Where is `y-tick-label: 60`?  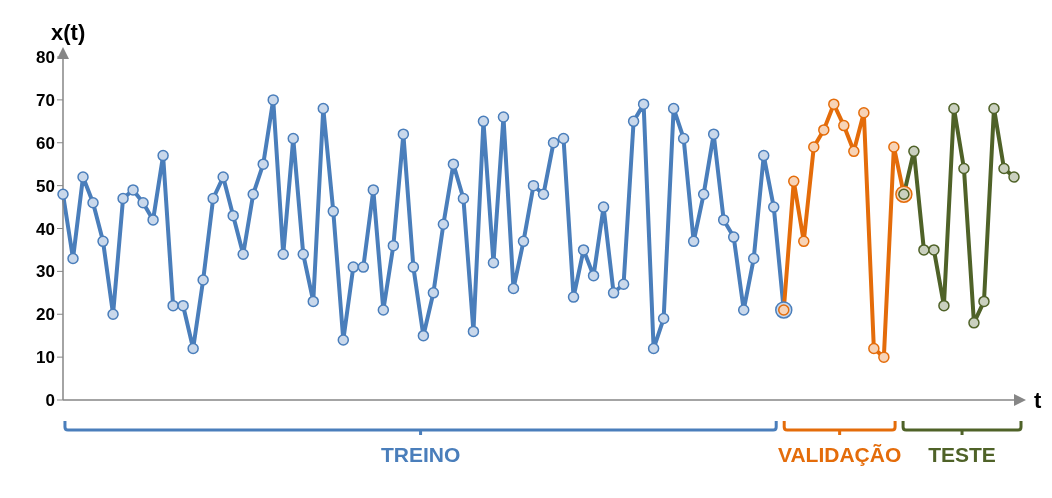
y-tick-label: 60 is located at coordinates (45, 143).